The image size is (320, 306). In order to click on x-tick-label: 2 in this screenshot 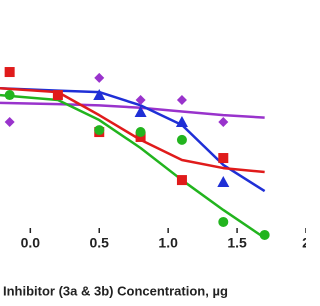, I will do `click(304, 243)`.